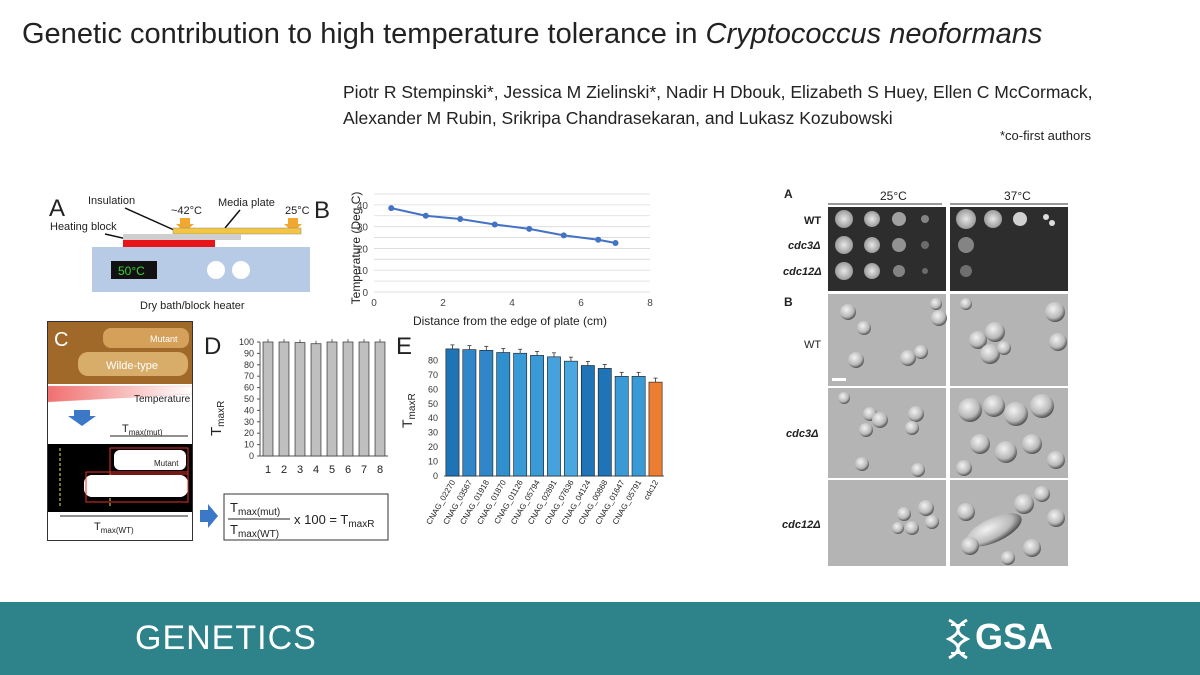 Image resolution: width=1200 pixels, height=675 pixels. What do you see at coordinates (433, 389) in the screenshot?
I see `chart-e-ytick: 60` at bounding box center [433, 389].